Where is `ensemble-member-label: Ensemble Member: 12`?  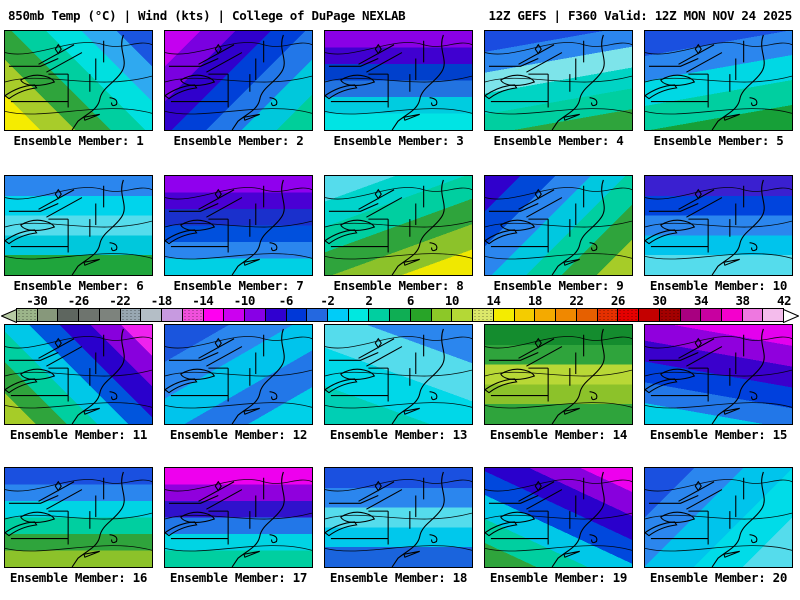
ensemble-member-label: Ensemble Member: 12 is located at coordinates (238, 434).